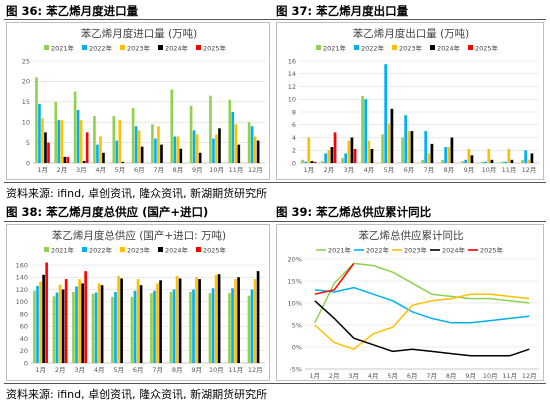  What do you see at coordinates (297, 325) in the screenshot?
I see `y-tick-label: 5%` at bounding box center [297, 325].